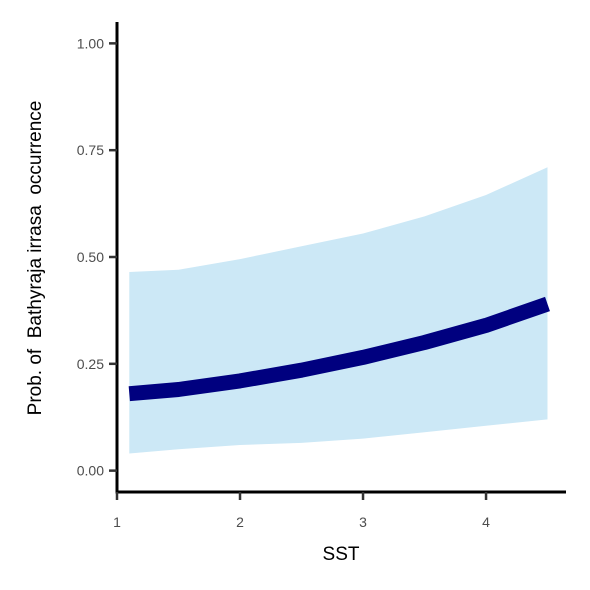  What do you see at coordinates (363, 522) in the screenshot?
I see `x-tick-label: 3` at bounding box center [363, 522].